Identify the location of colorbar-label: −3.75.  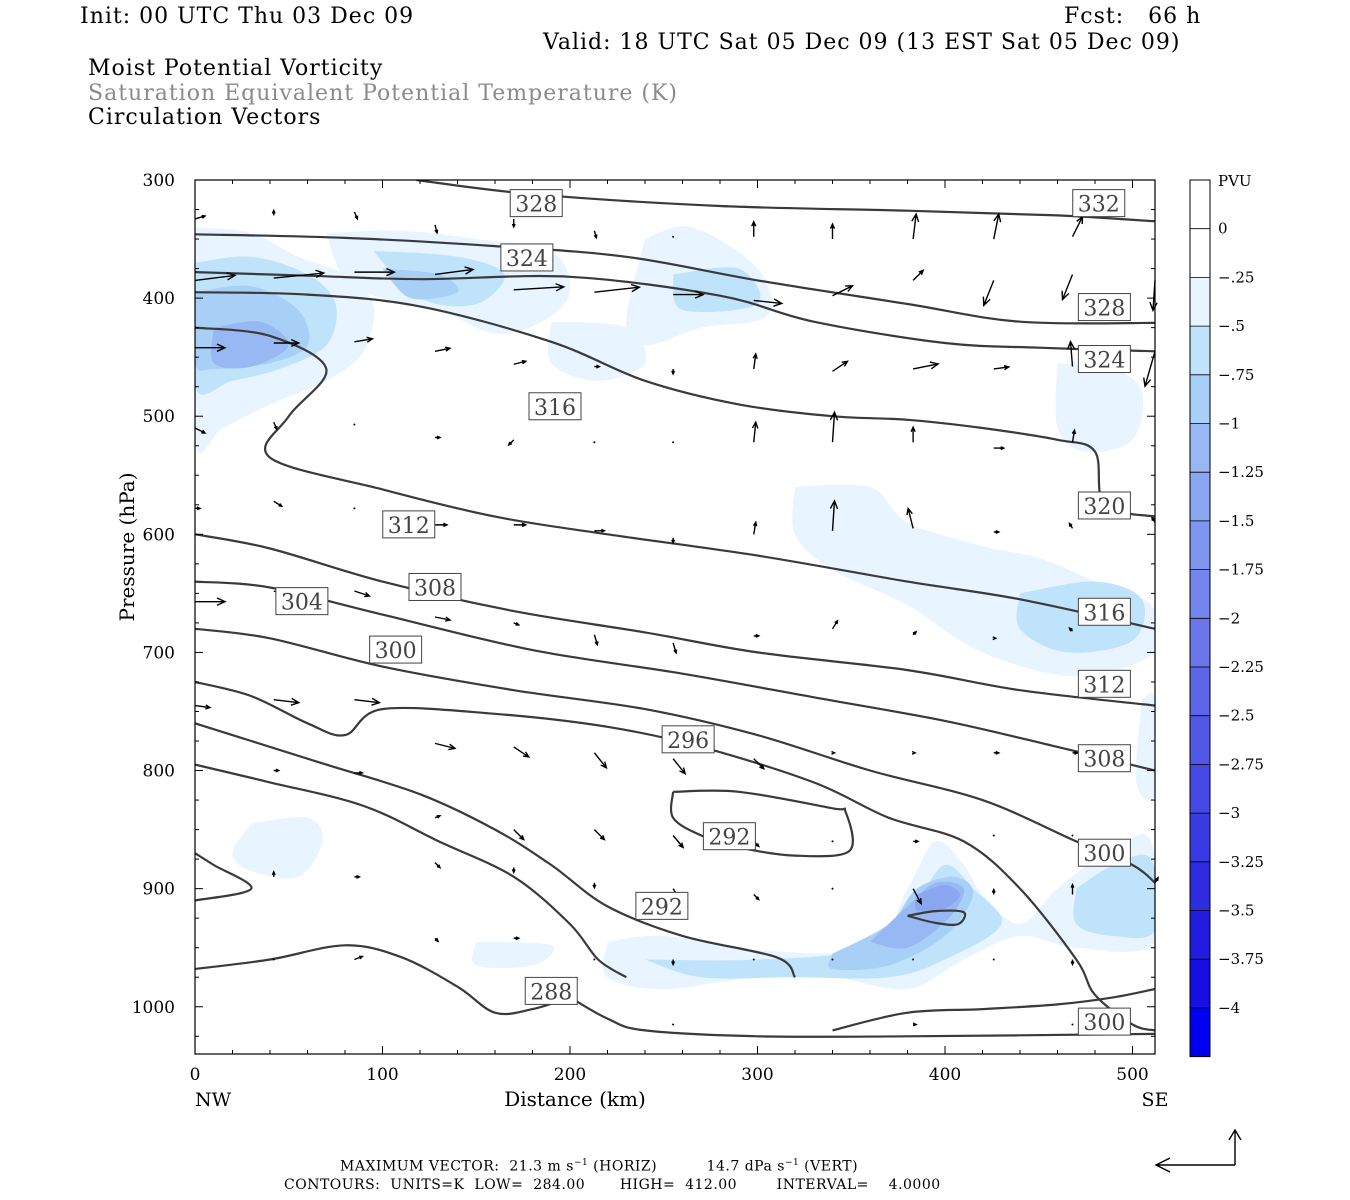
(1241, 959).